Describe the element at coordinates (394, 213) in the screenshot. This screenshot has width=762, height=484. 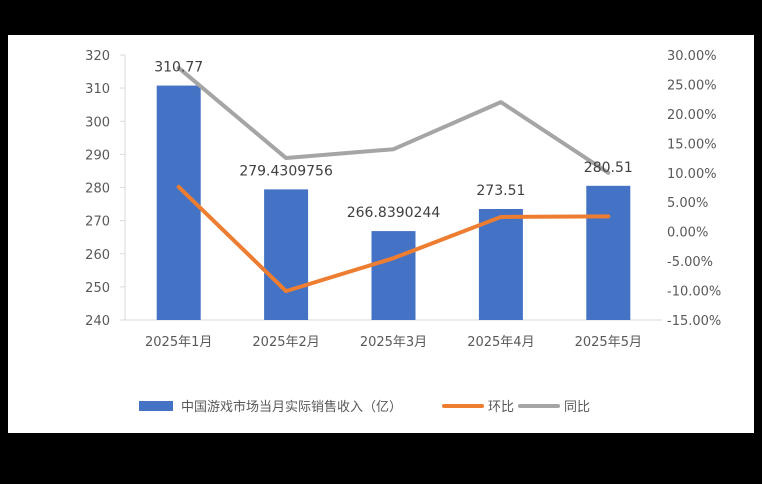
I see `bar-data-label: 266.8390244` at that location.